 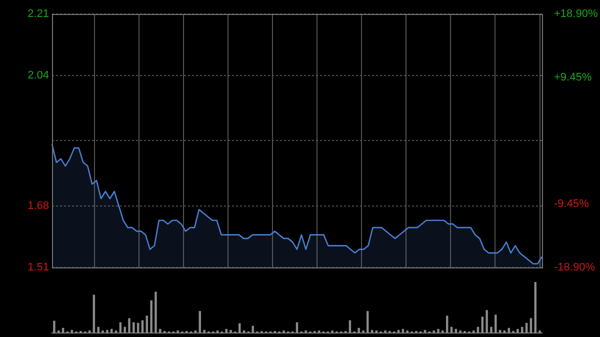 What do you see at coordinates (38, 76) in the screenshot?
I see `y-tick-label: 2.04` at bounding box center [38, 76].